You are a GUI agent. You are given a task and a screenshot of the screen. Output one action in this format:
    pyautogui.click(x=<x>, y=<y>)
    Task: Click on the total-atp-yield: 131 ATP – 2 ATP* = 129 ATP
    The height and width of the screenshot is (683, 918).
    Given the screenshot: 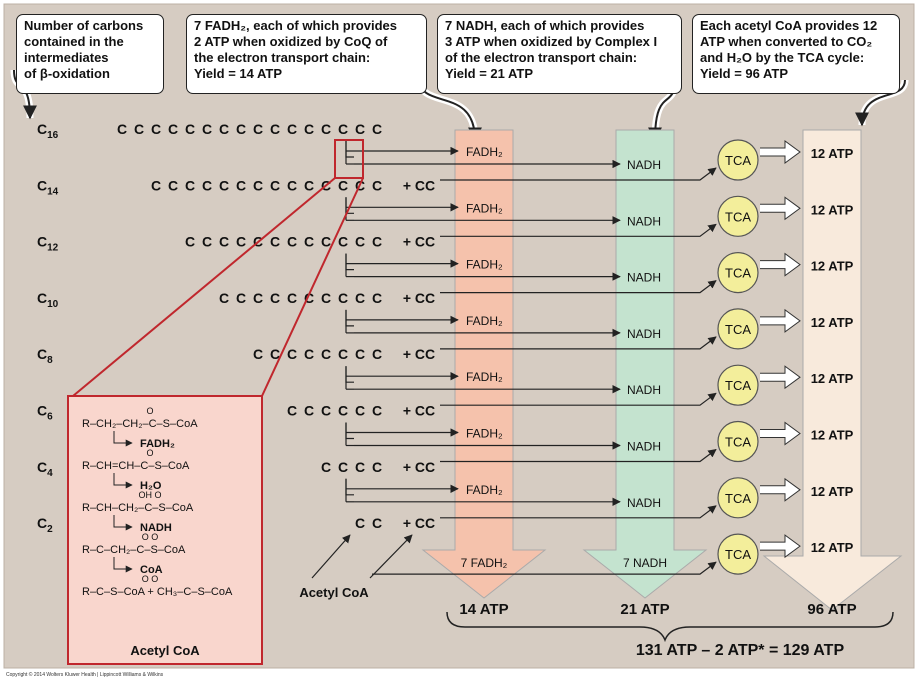 What is the action you would take?
    pyautogui.click(x=740, y=650)
    